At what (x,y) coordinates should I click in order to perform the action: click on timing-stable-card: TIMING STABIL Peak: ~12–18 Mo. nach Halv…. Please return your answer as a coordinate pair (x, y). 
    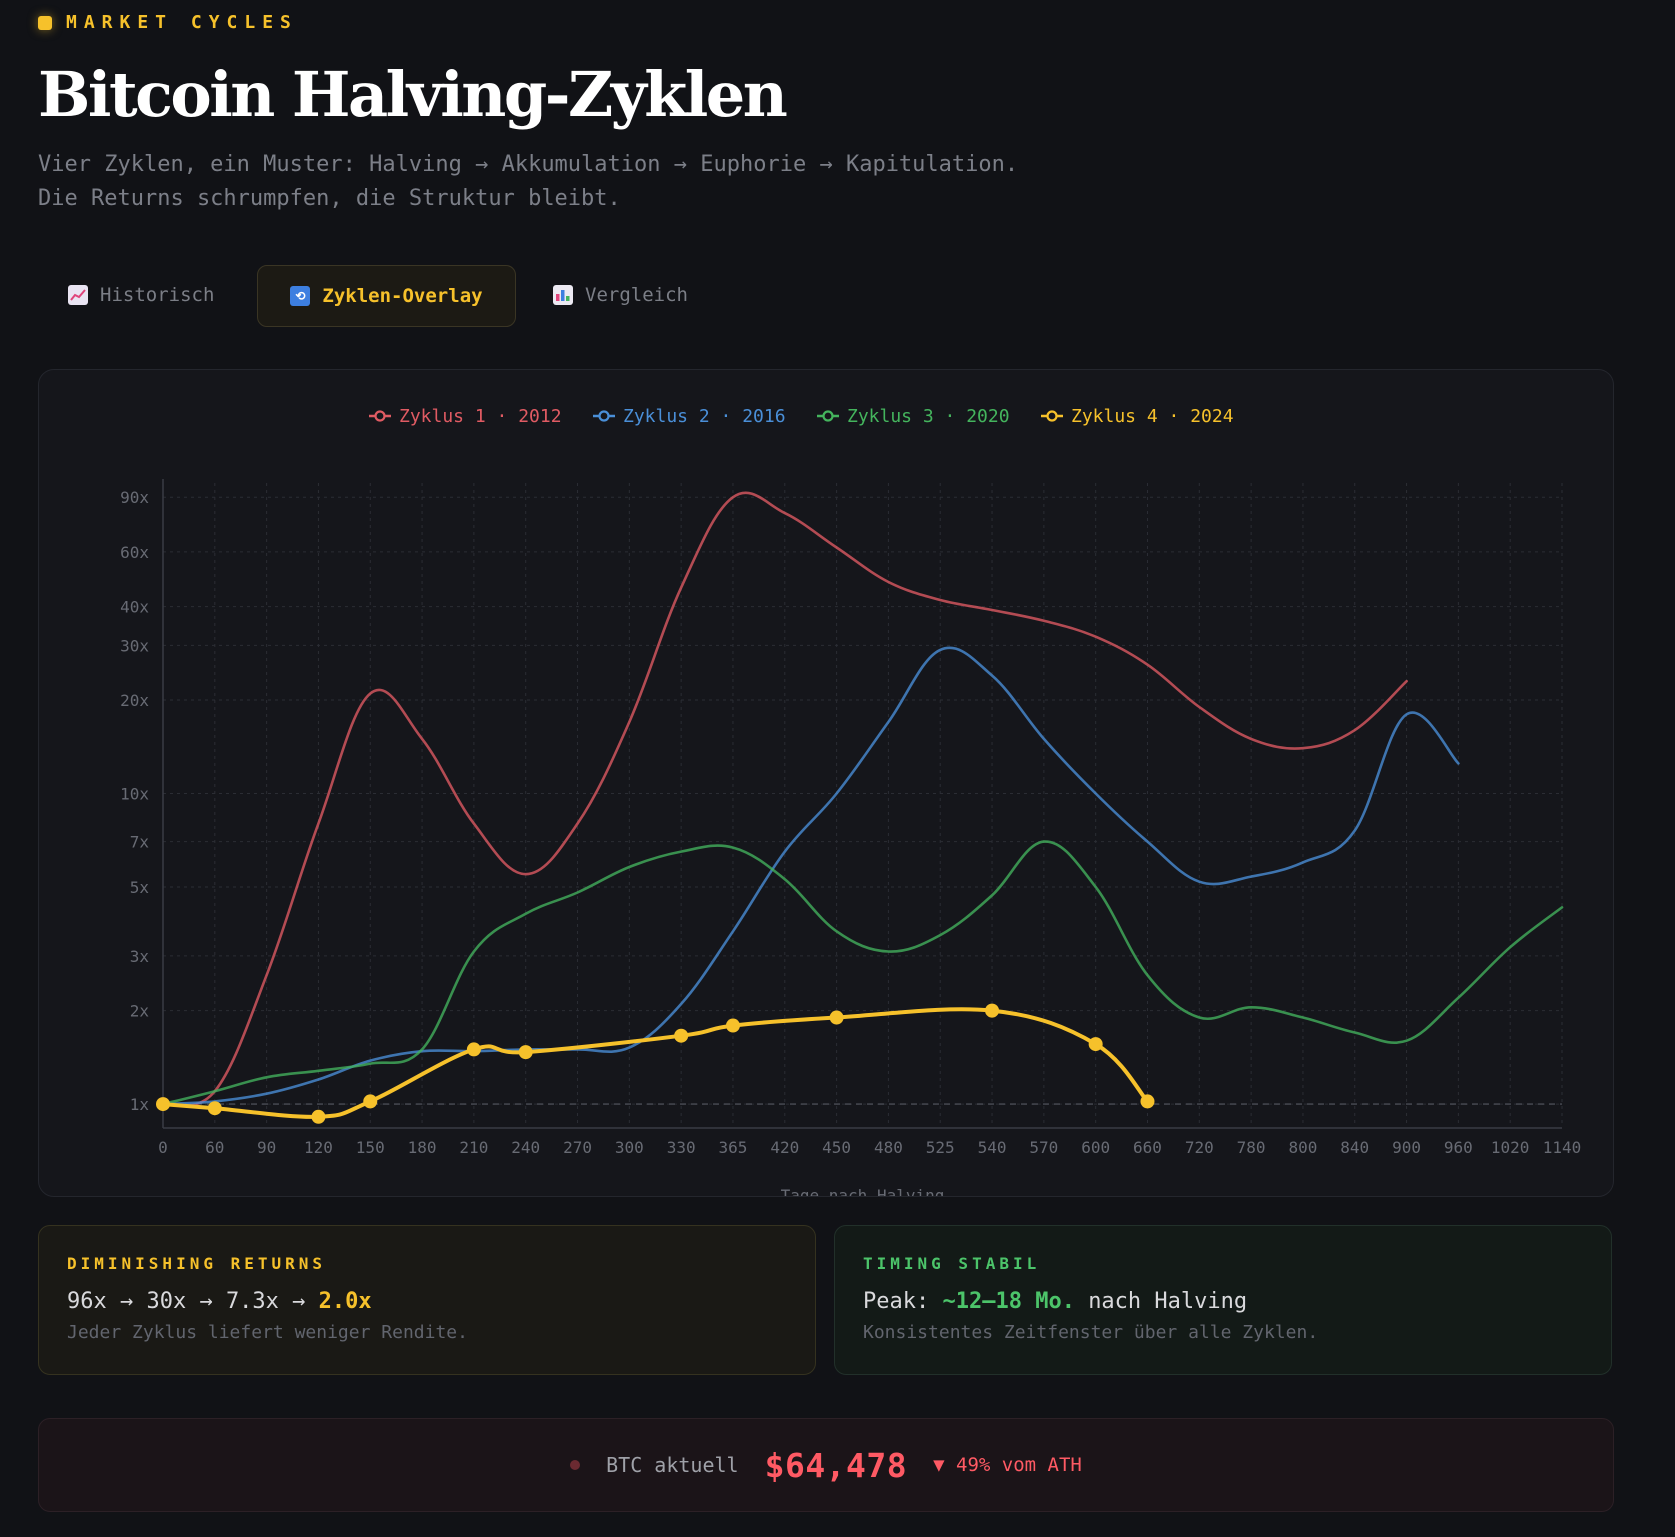
    Looking at the image, I should click on (1223, 1300).